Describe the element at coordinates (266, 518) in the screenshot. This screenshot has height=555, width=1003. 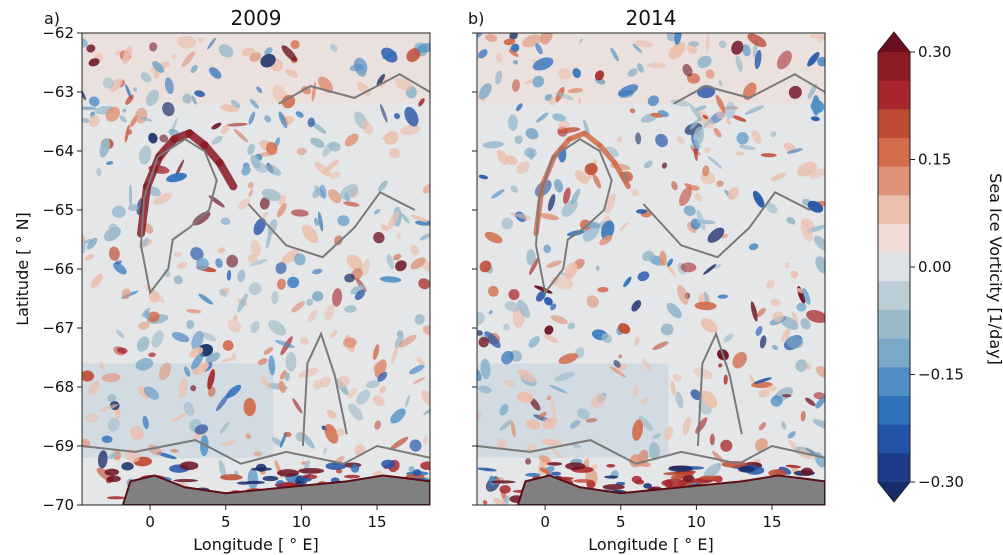
I see `panel-a-x-ticks: 0 5 10 15` at that location.